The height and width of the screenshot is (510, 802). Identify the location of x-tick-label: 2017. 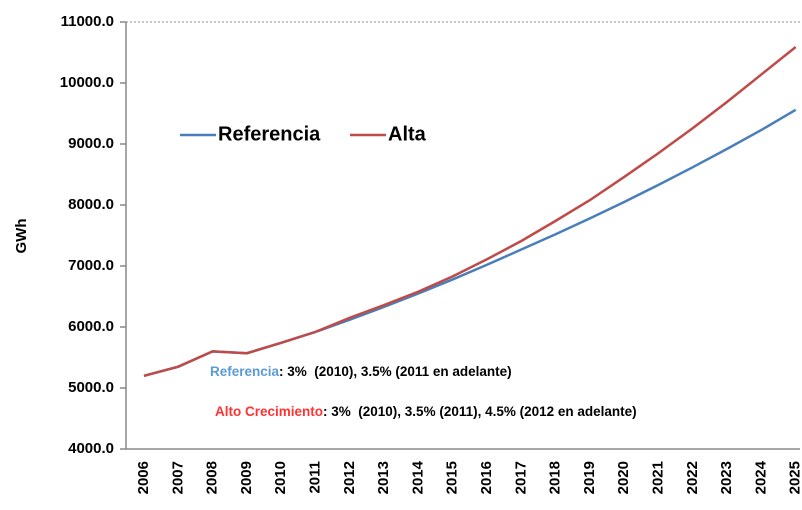
(520, 477).